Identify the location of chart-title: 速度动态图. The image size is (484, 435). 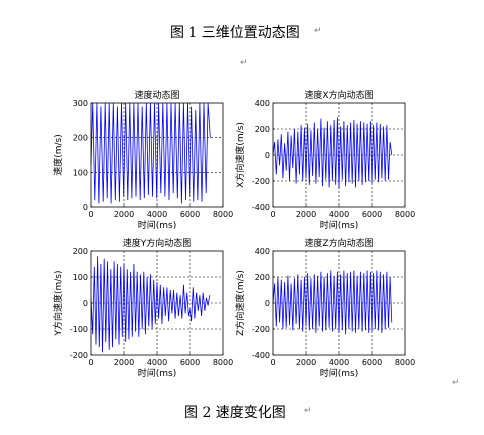
(156, 95).